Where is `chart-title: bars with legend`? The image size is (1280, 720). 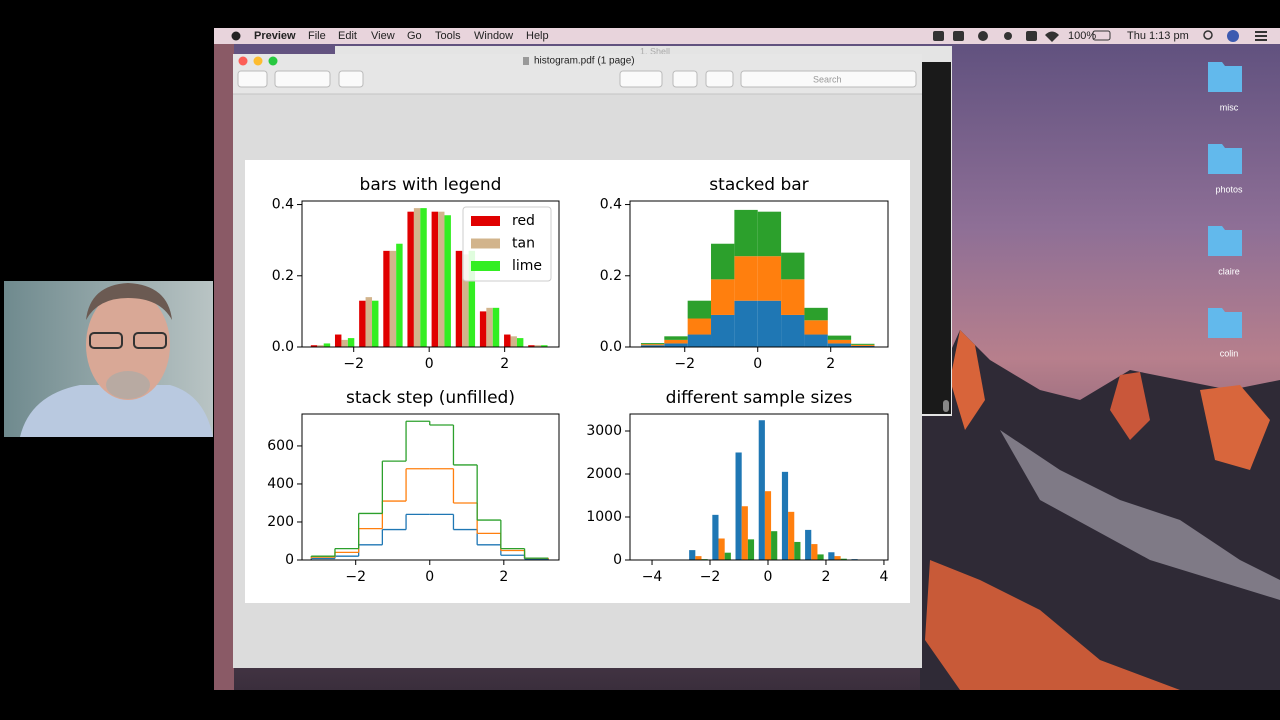
chart-title: bars with legend is located at coordinates (431, 185).